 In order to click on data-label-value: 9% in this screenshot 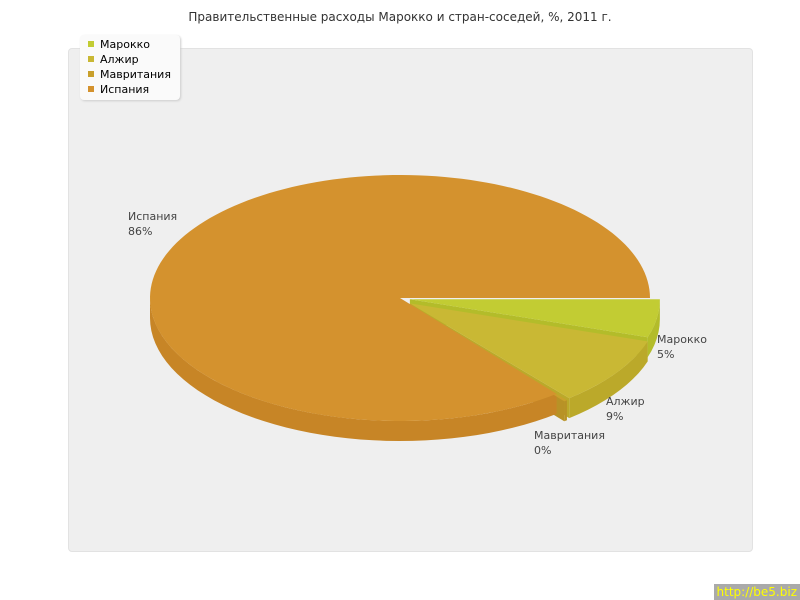, I will do `click(614, 416)`.